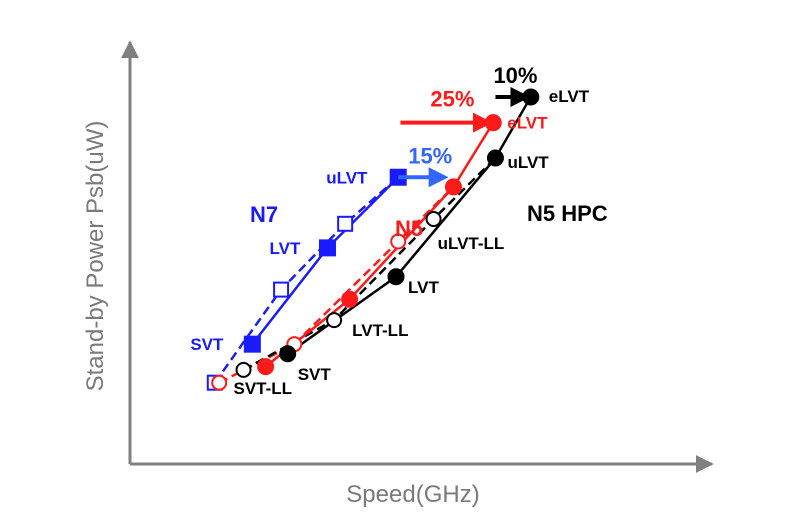 This screenshot has height=518, width=800. What do you see at coordinates (471, 243) in the screenshot?
I see `n5-hpc-ll-label-2: uLVT-LL` at bounding box center [471, 243].